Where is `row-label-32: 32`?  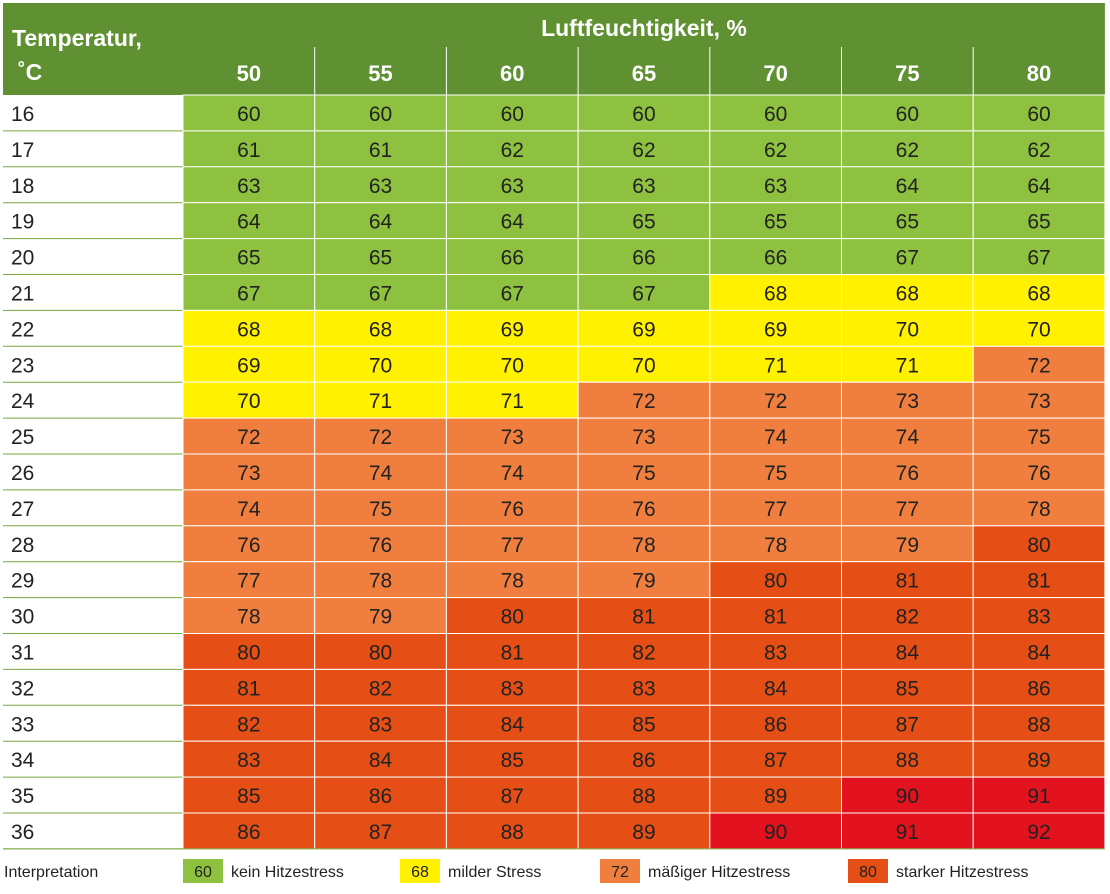 row-label-32: 32 is located at coordinates (22, 688).